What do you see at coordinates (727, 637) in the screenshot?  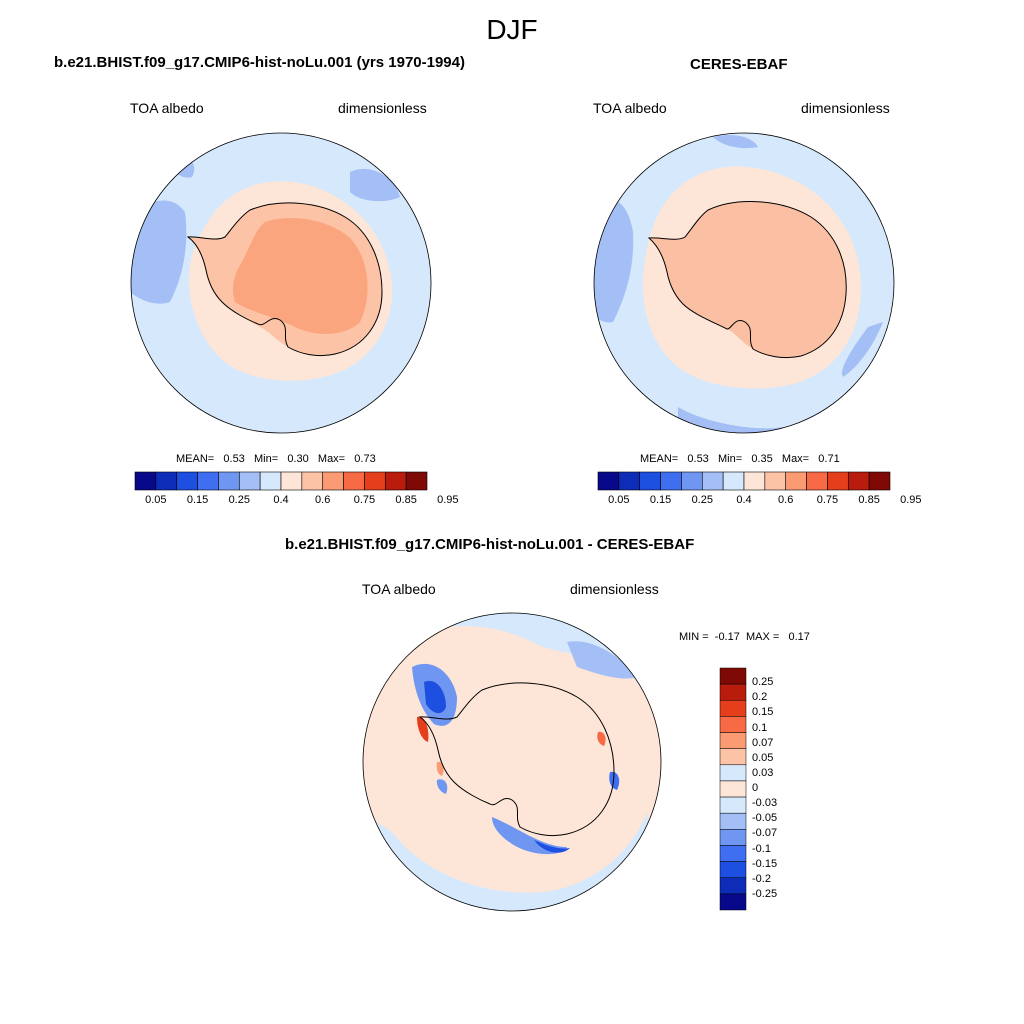 I see `panel-3-min-value: -0.17` at bounding box center [727, 637].